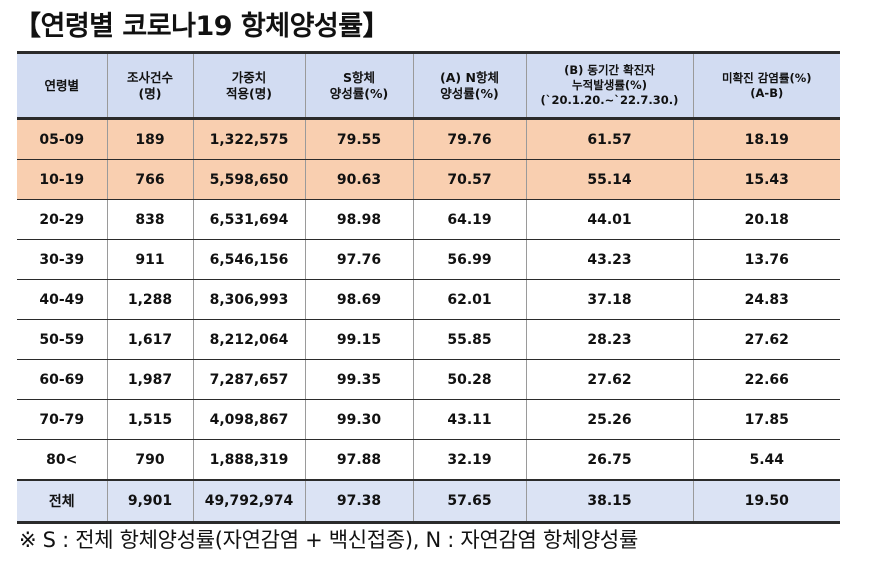 This screenshot has width=874, height=561. Describe the element at coordinates (359, 259) in the screenshot. I see `table-cell: 97.76` at that location.